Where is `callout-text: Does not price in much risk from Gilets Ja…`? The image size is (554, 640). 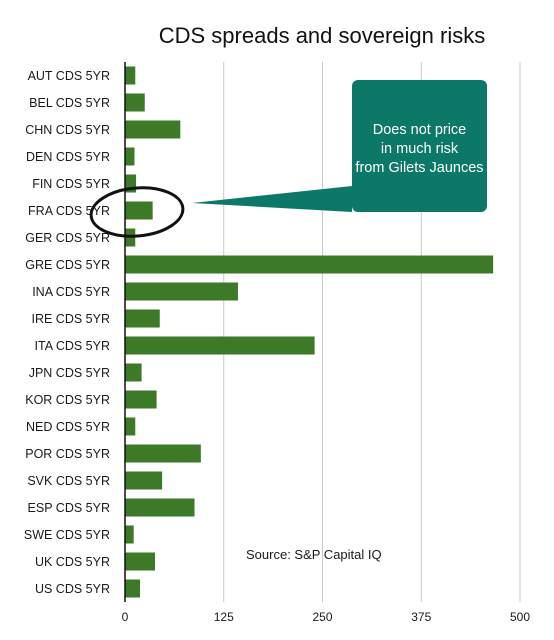
callout-text: Does not price in much risk from Gilets Ja… is located at coordinates (419, 149).